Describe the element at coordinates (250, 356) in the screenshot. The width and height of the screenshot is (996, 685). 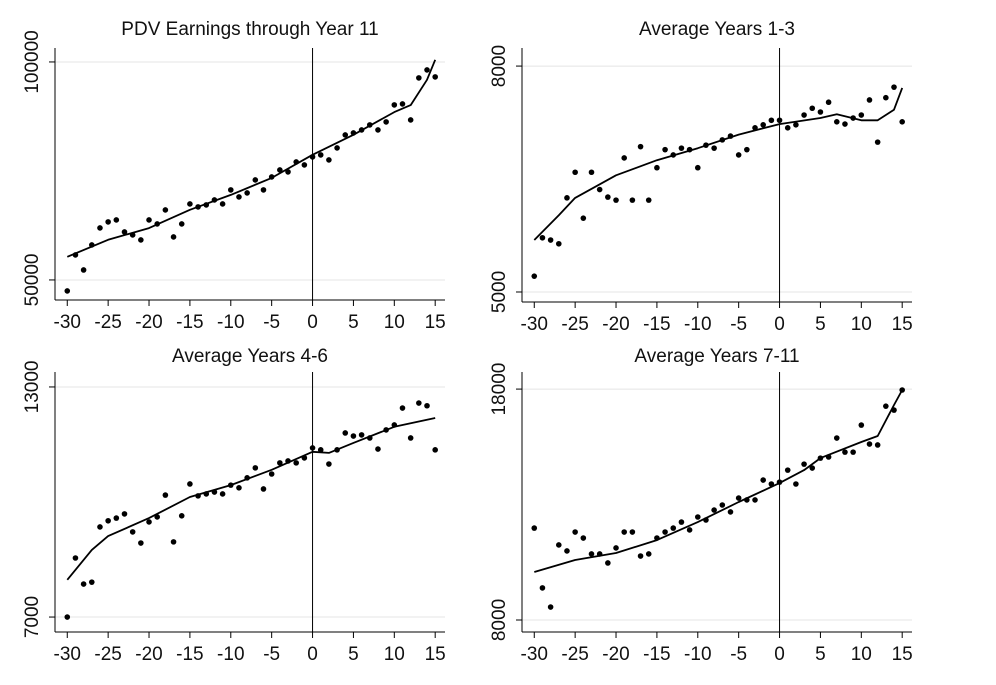
I see `panel-title: Average Years 4-6` at that location.